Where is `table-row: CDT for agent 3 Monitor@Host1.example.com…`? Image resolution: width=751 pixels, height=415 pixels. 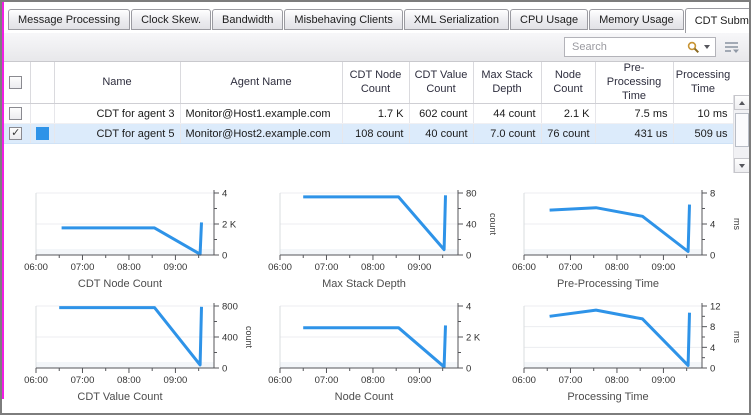
table-row: CDT for agent 3 Monitor@Host1.example.com… is located at coordinates (367, 114).